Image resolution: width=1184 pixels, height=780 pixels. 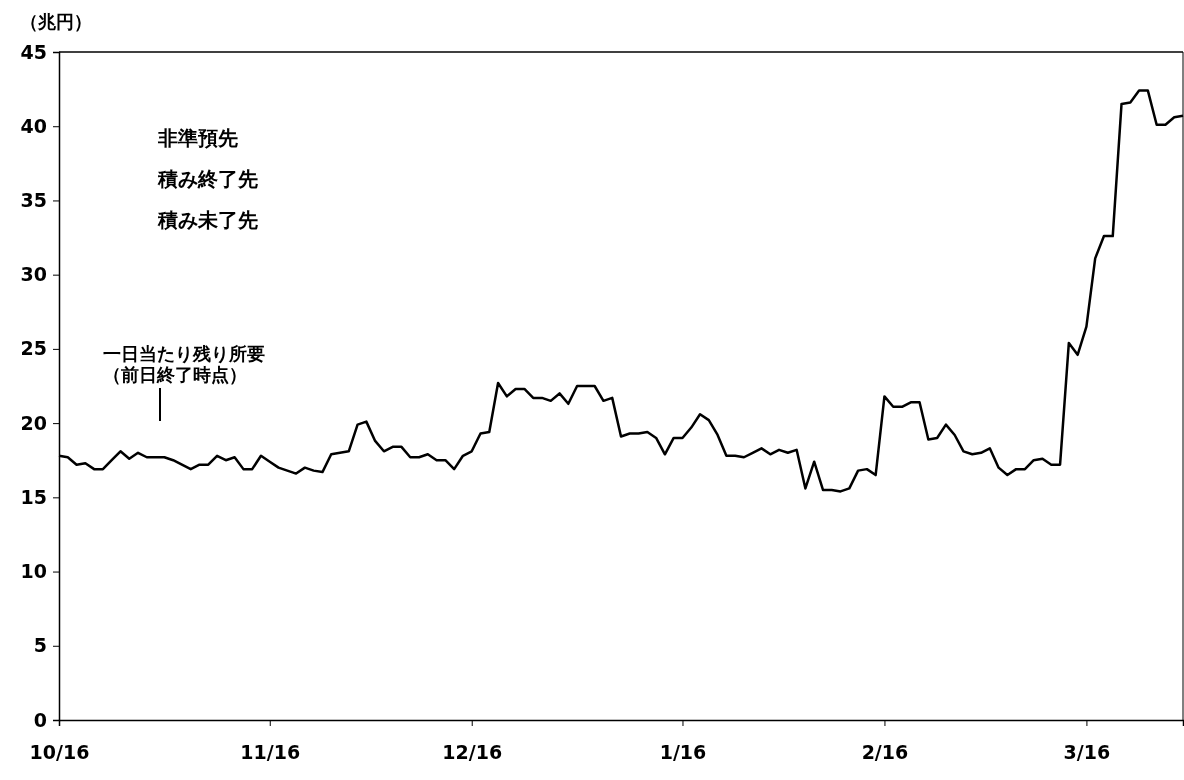 What do you see at coordinates (33, 200) in the screenshot?
I see `y-tick-label: 35` at bounding box center [33, 200].